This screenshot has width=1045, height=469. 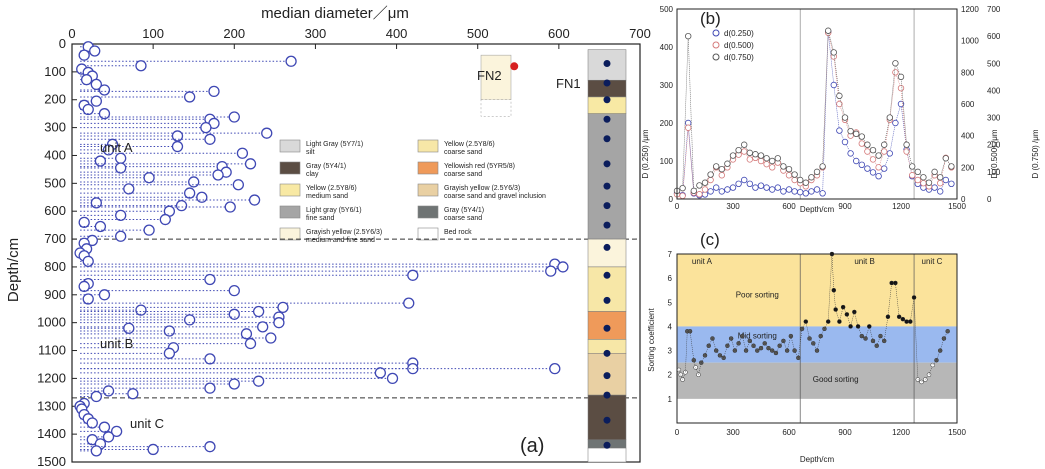 What do you see at coordinates (464, 210) in the screenshot?
I see `legend-label: Gray (5Y4/1)` at bounding box center [464, 210].